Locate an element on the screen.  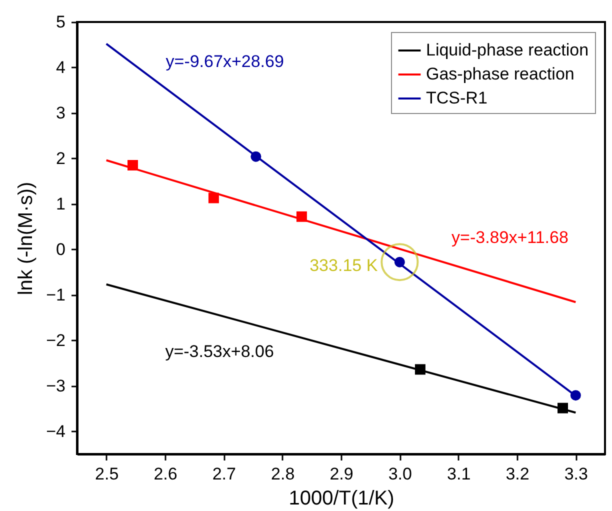
annotation: y=-3.89x+11.68 is located at coordinates (510, 237).